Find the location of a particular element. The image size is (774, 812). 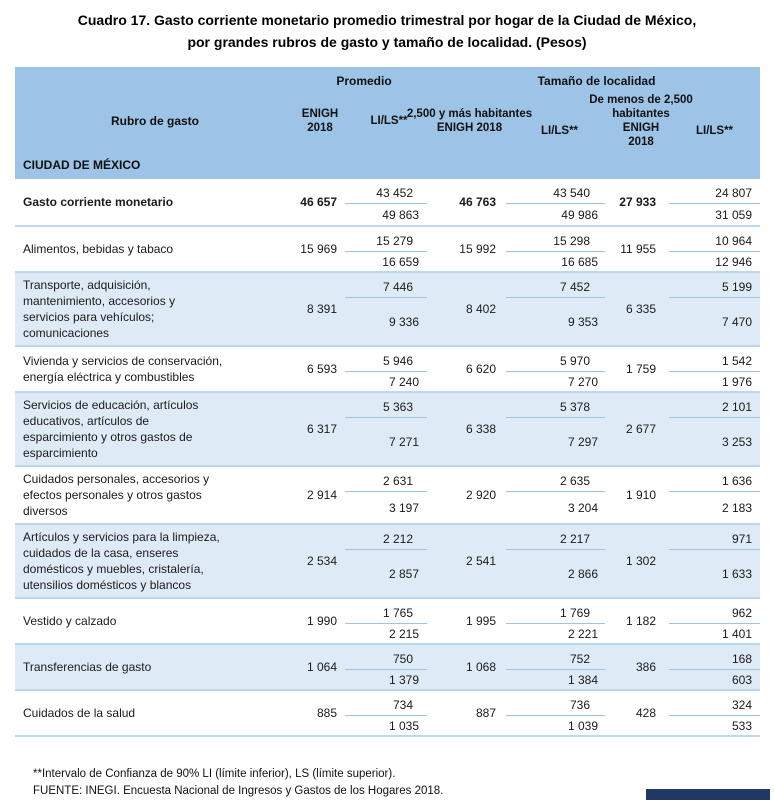

li-urban-value: 5 970 is located at coordinates (555, 359).